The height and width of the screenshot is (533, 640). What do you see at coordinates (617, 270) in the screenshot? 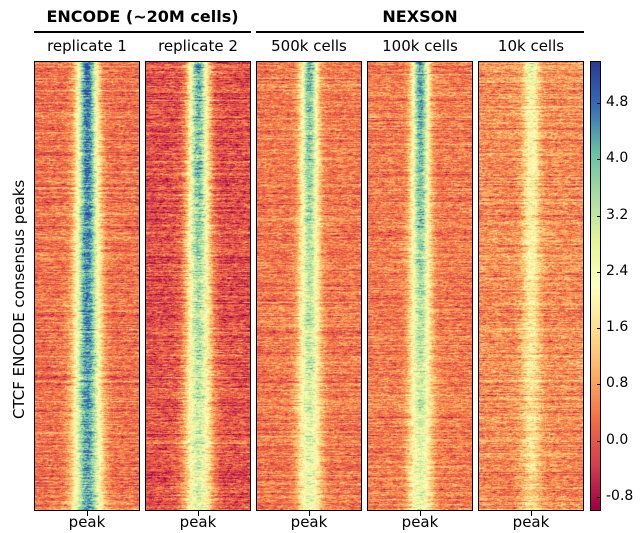
I see `colorbar-tick-label-4: 2.4` at bounding box center [617, 270].